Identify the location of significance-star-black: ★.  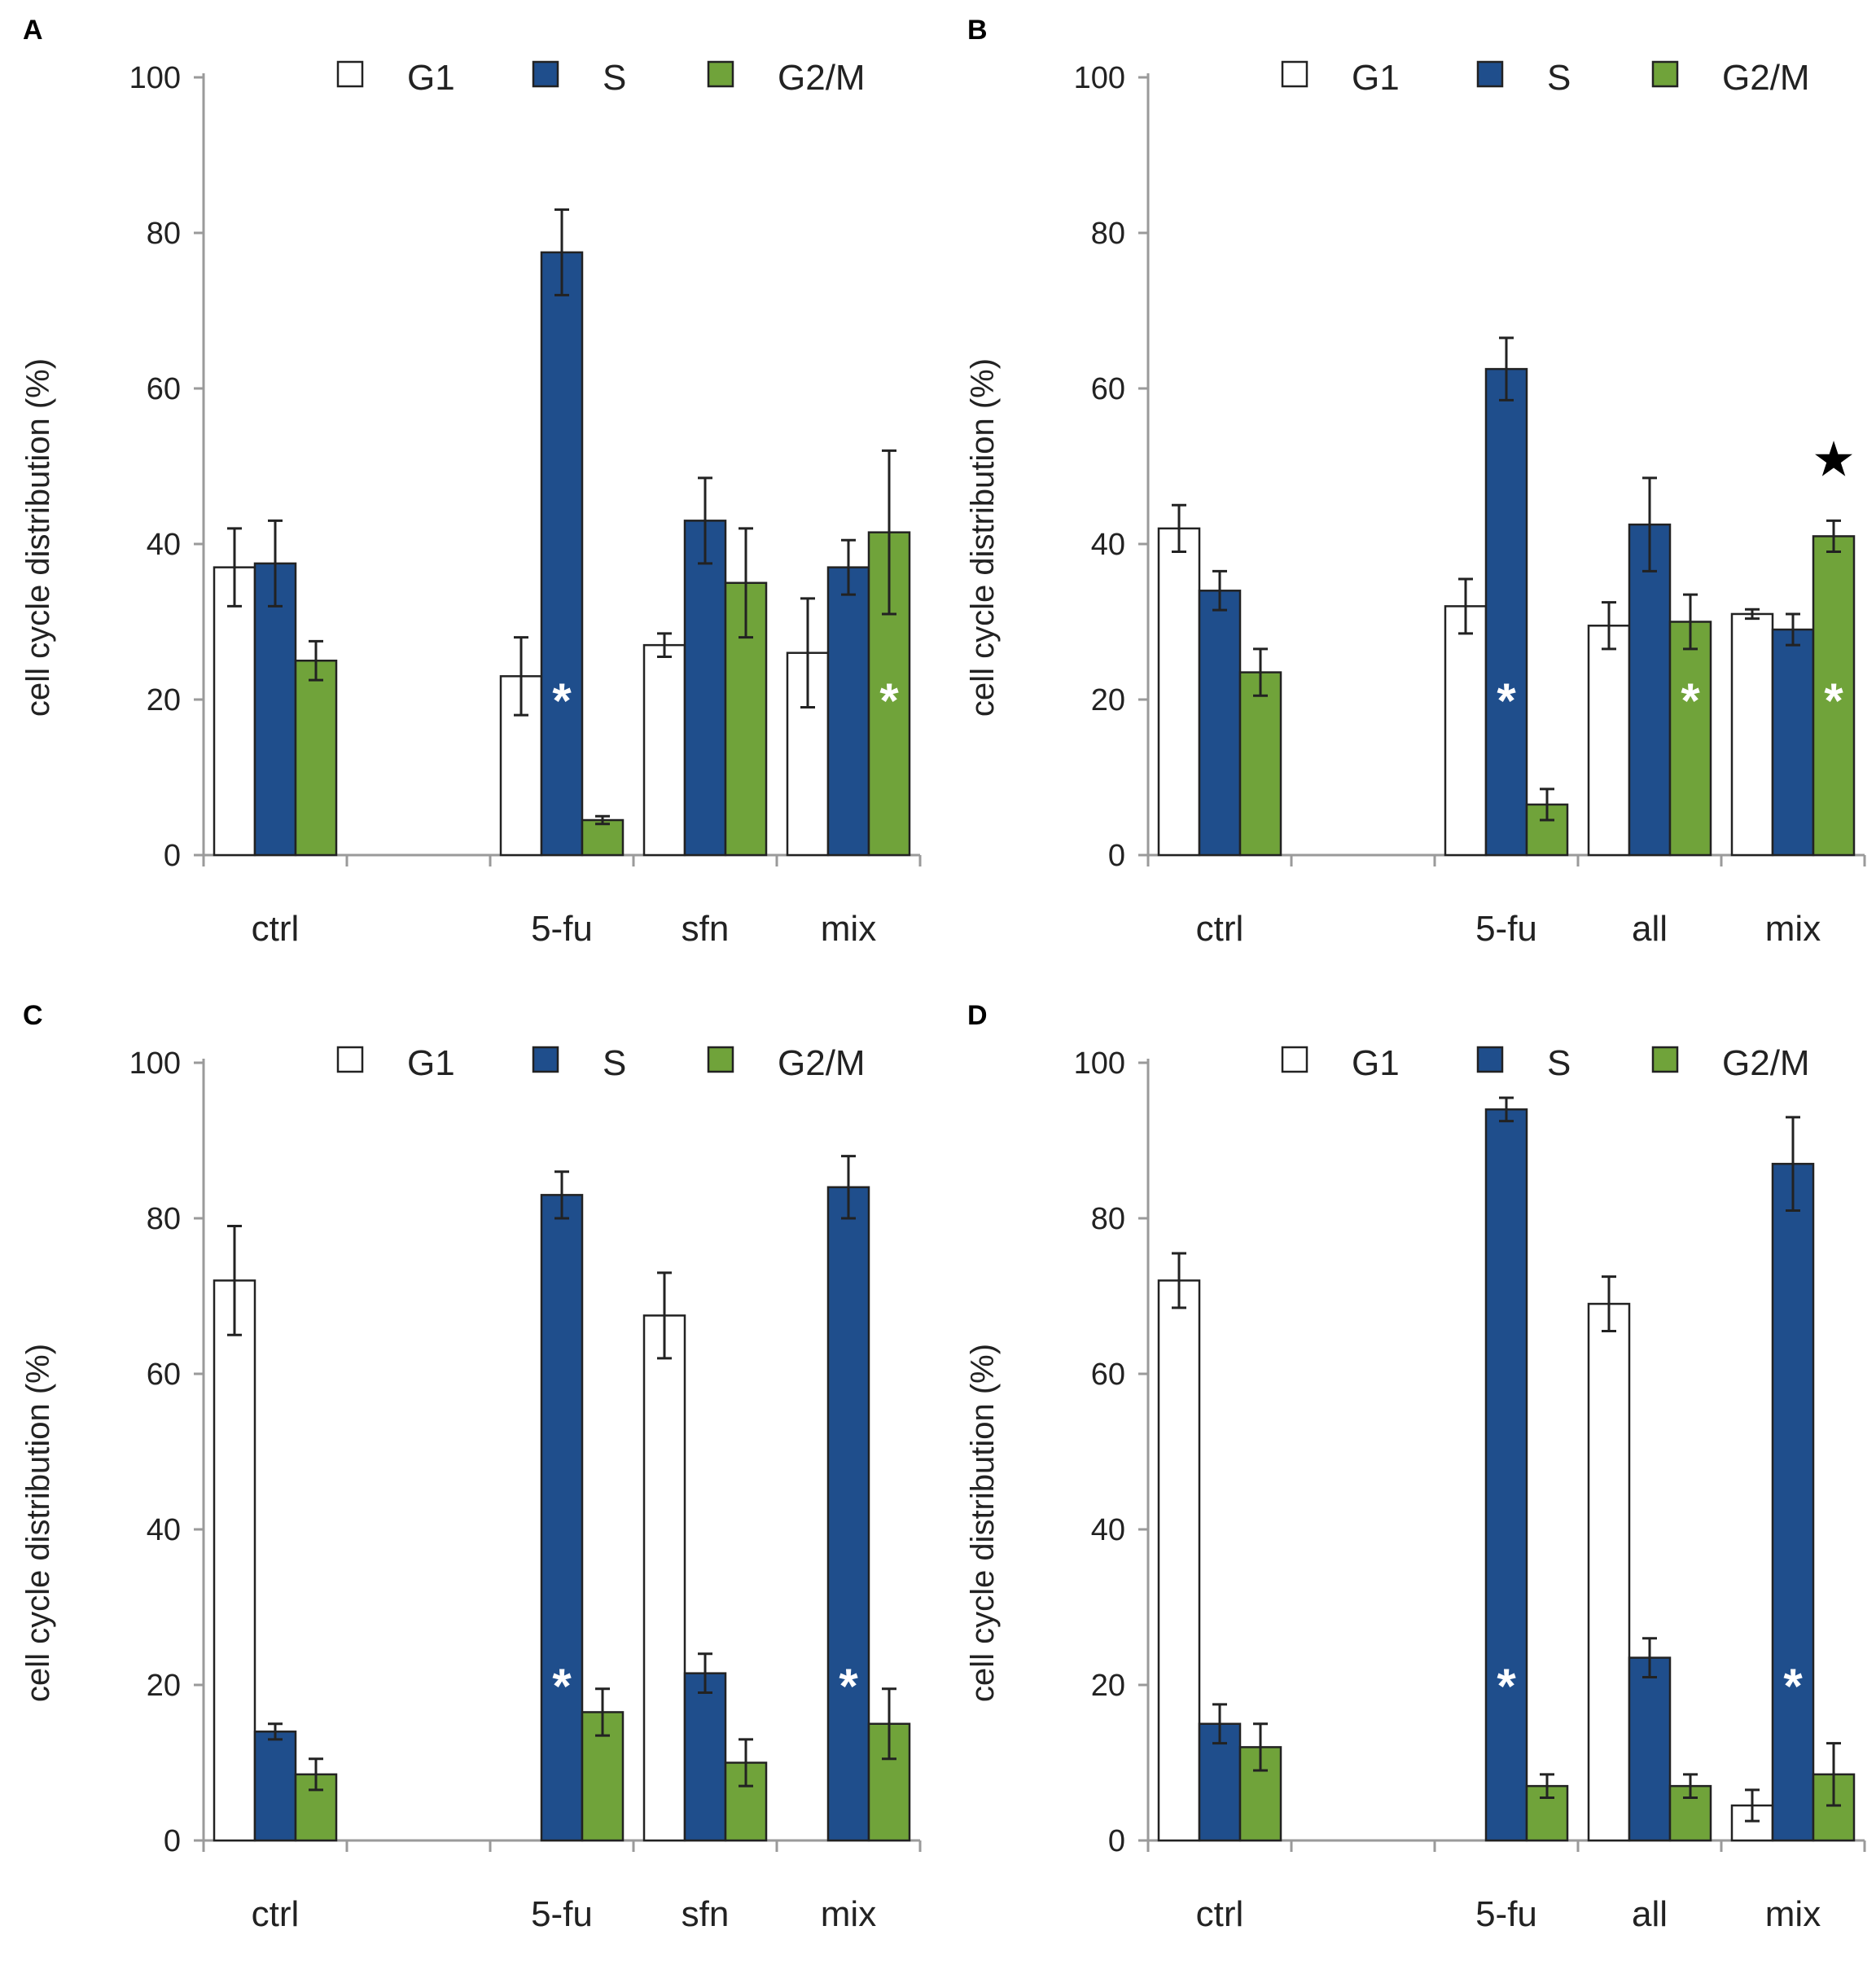
(1834, 459).